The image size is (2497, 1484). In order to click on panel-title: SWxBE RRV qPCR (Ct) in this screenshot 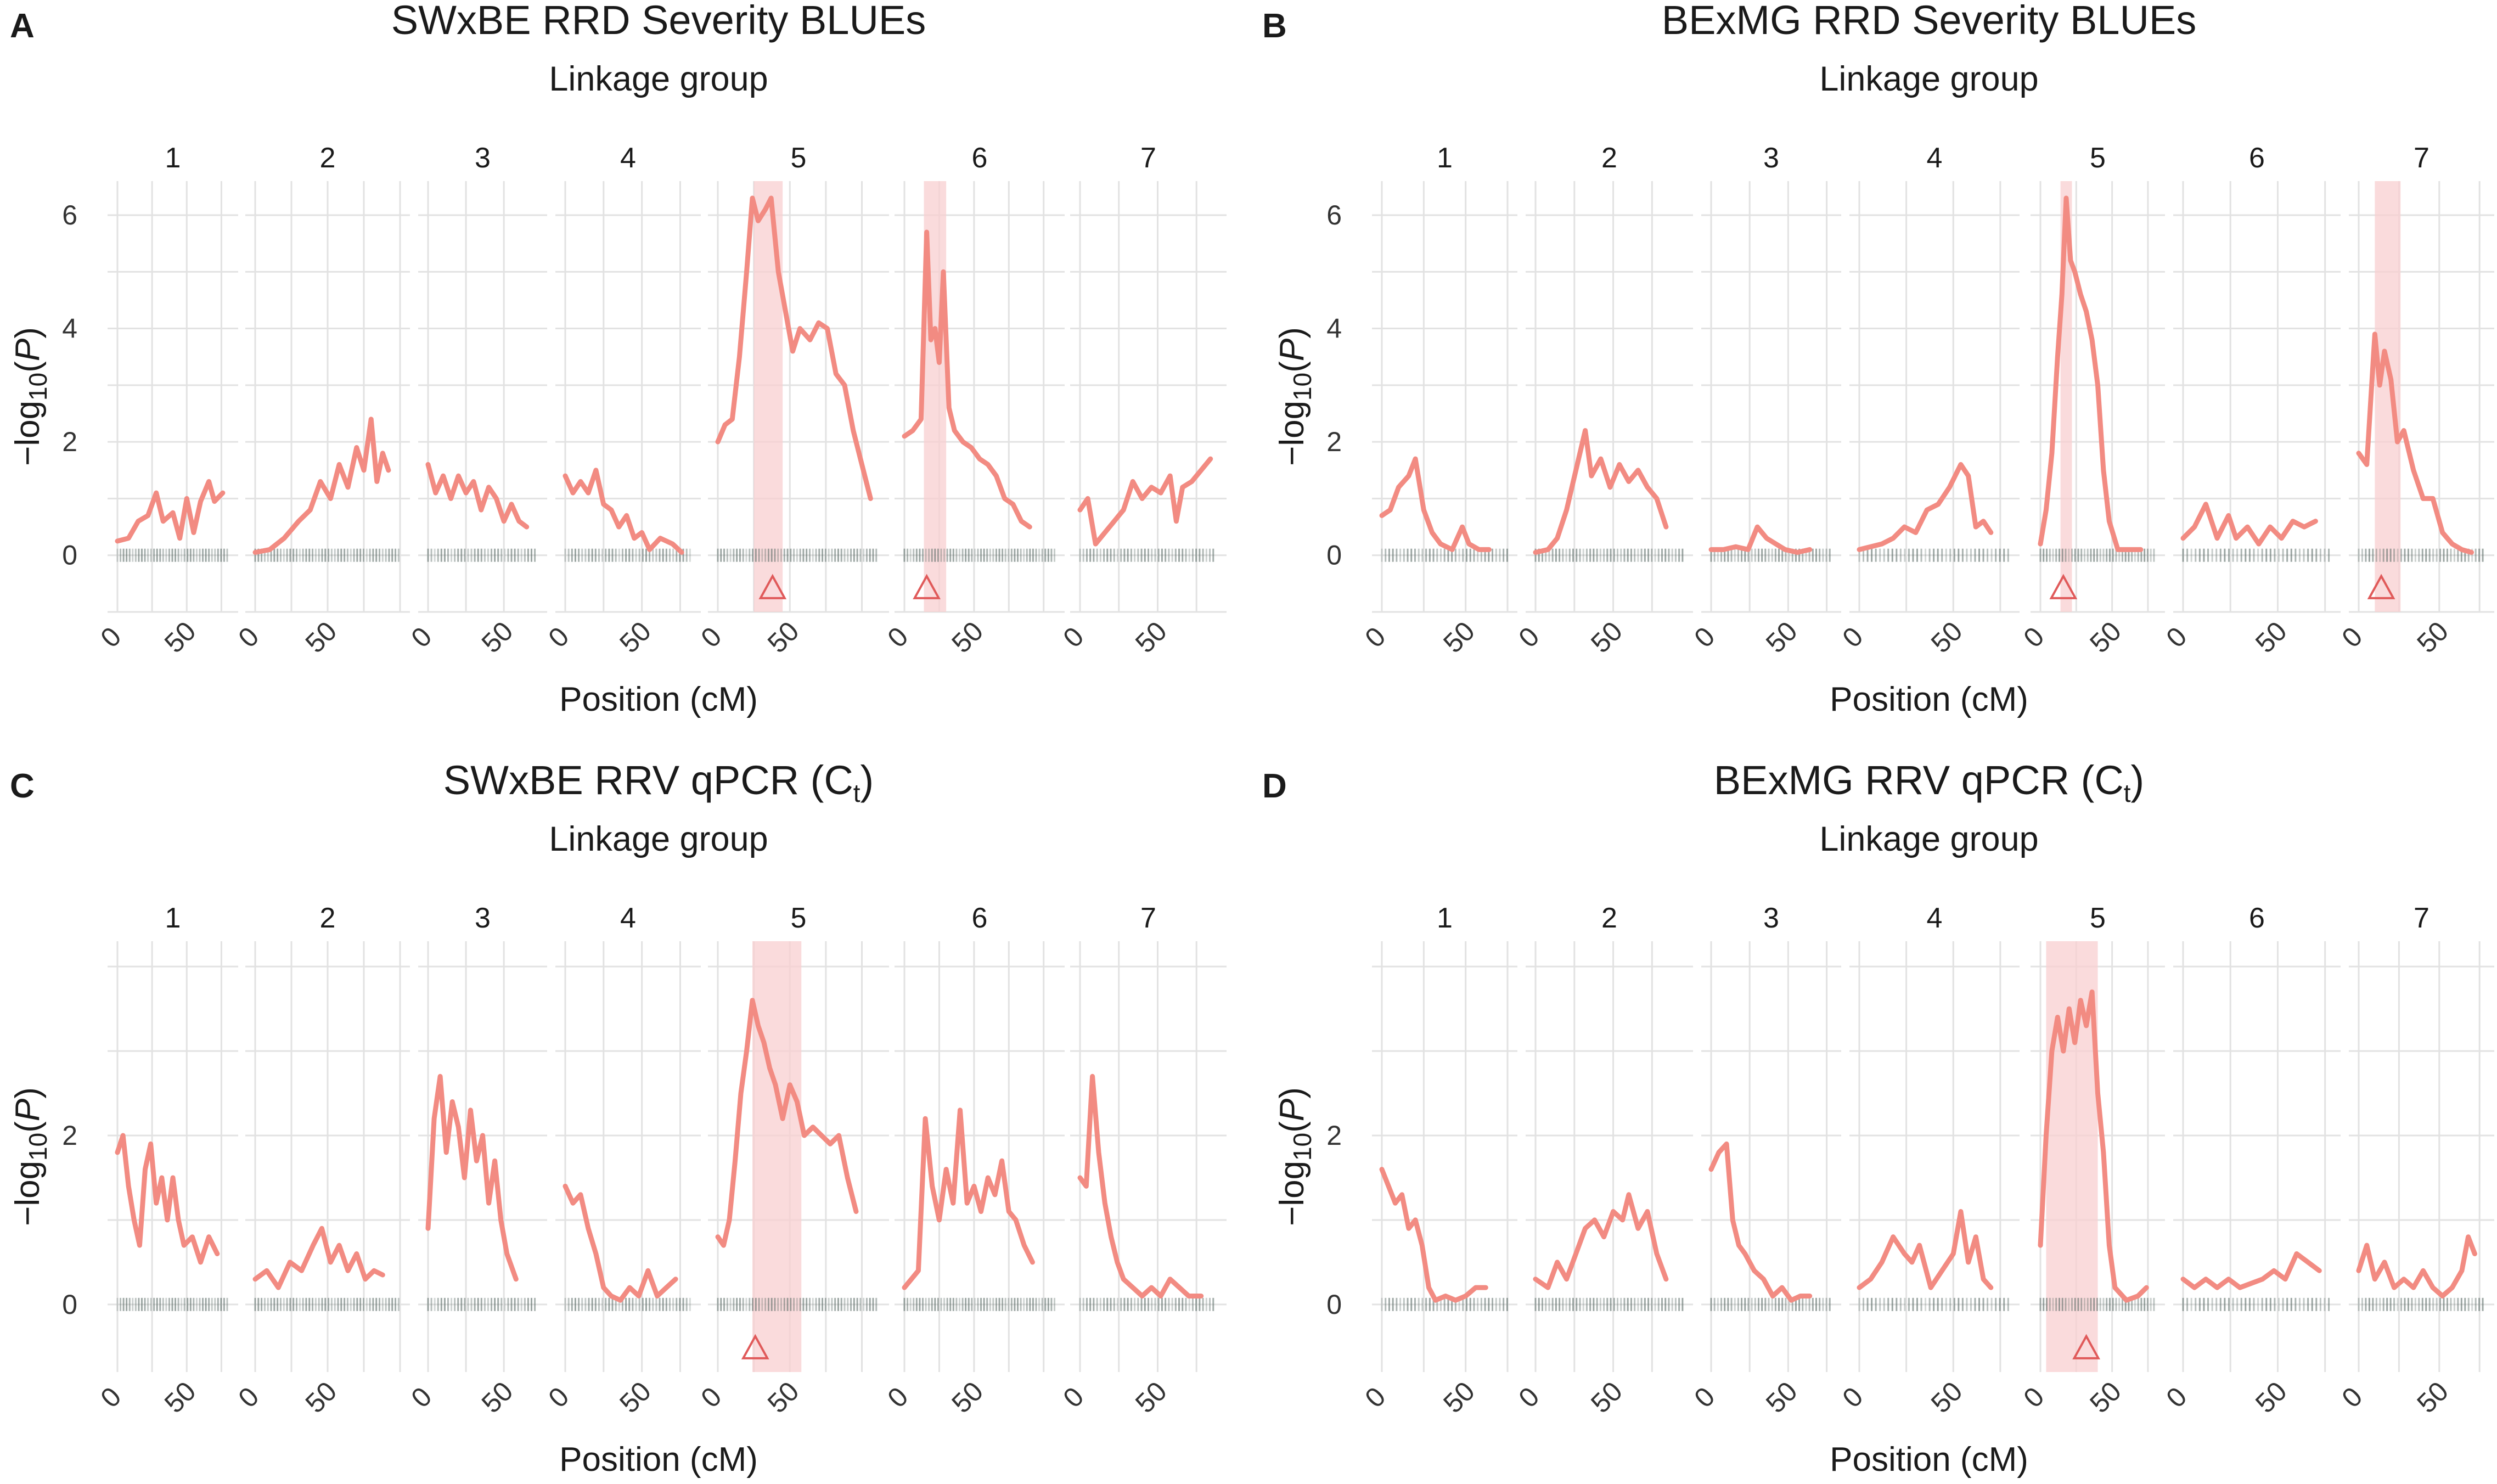, I will do `click(658, 782)`.